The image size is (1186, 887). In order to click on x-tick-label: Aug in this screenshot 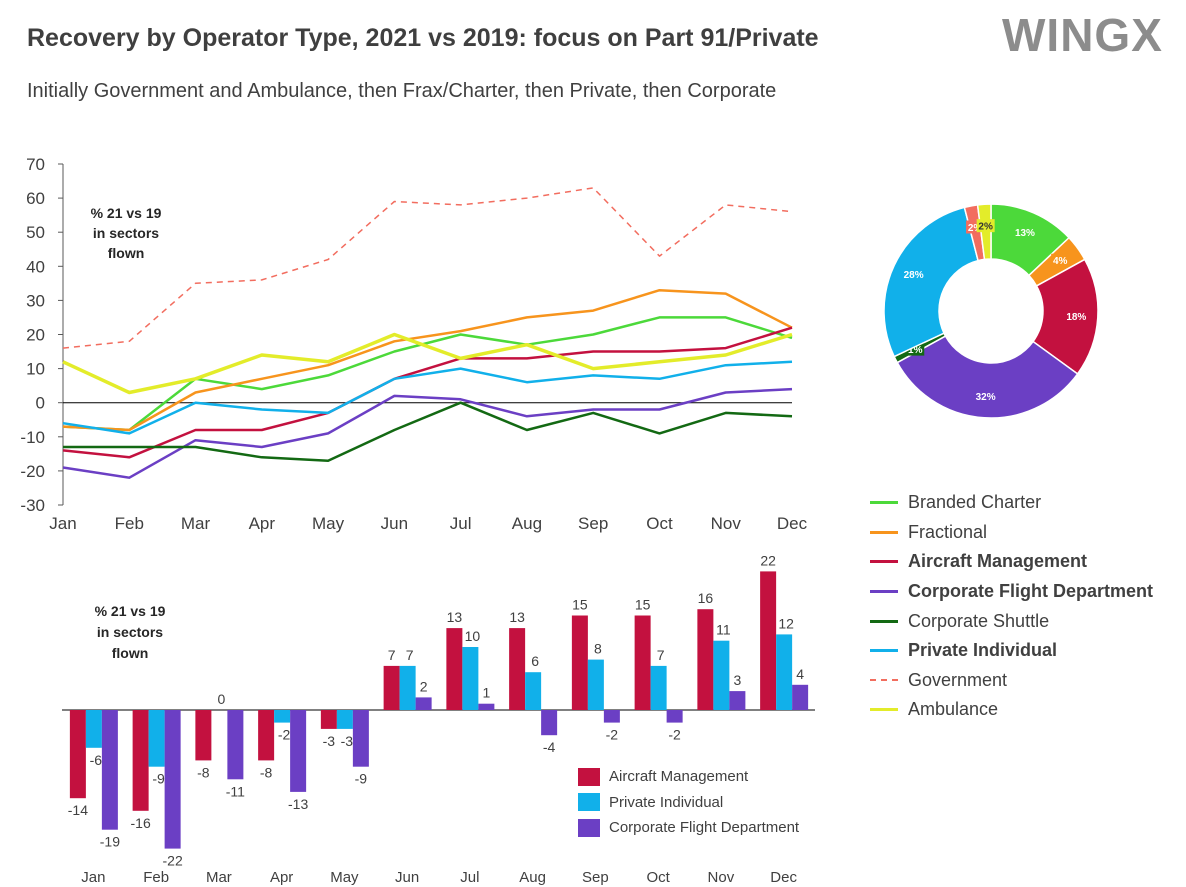, I will do `click(527, 523)`.